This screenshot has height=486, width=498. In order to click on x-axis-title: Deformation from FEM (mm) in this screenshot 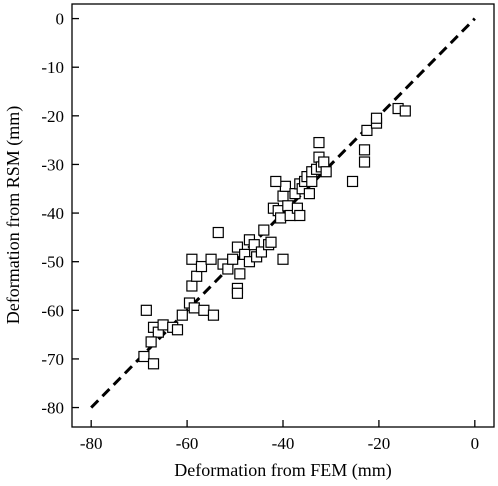, I will do `click(282, 470)`.